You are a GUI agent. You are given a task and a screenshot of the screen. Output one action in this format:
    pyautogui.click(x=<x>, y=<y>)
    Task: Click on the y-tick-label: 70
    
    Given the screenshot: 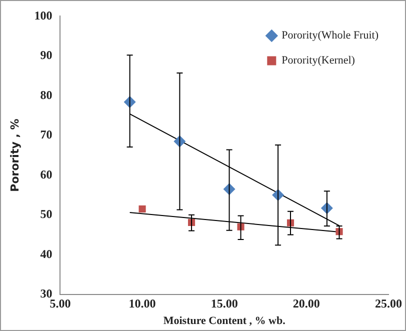 What is the action you would take?
    pyautogui.click(x=46, y=135)
    